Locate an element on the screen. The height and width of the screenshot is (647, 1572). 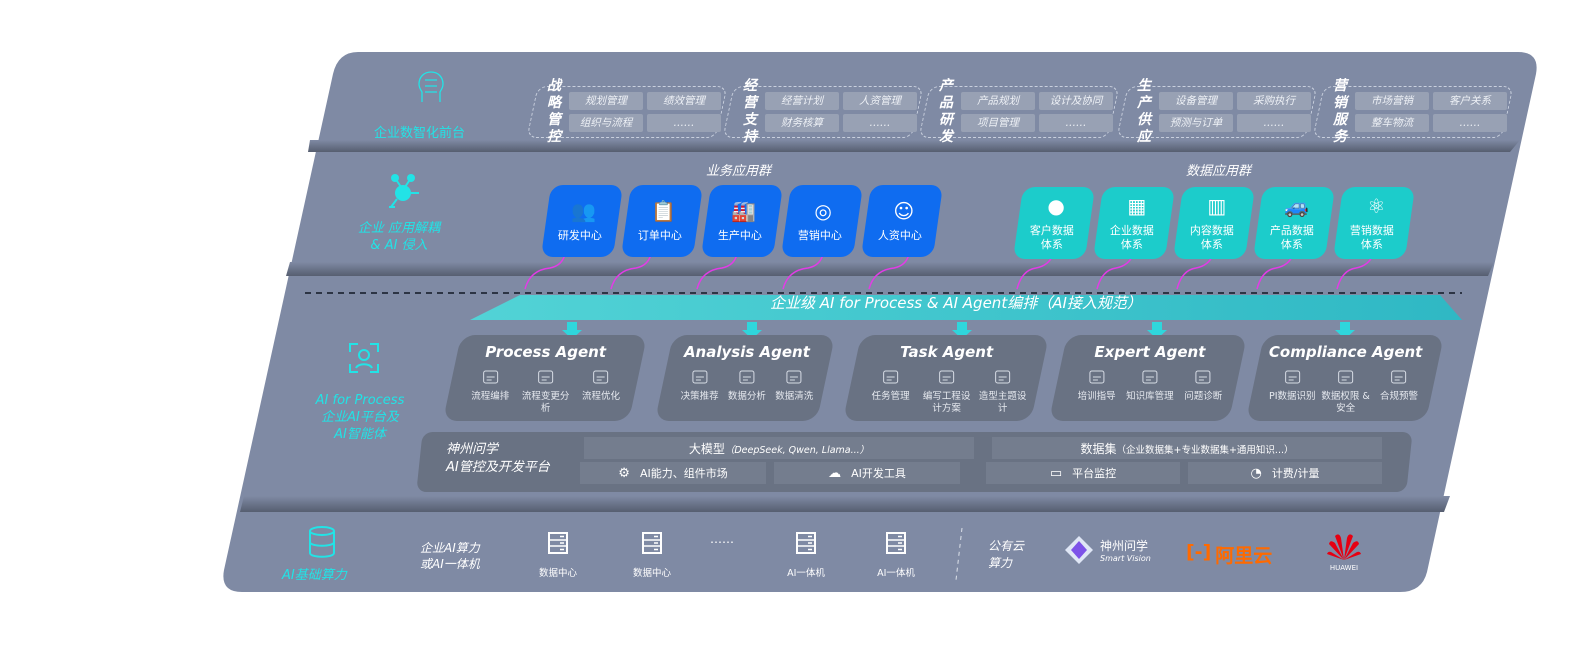
ai-market-button: ⚙ AI能力、组件市场 is located at coordinates (673, 473).